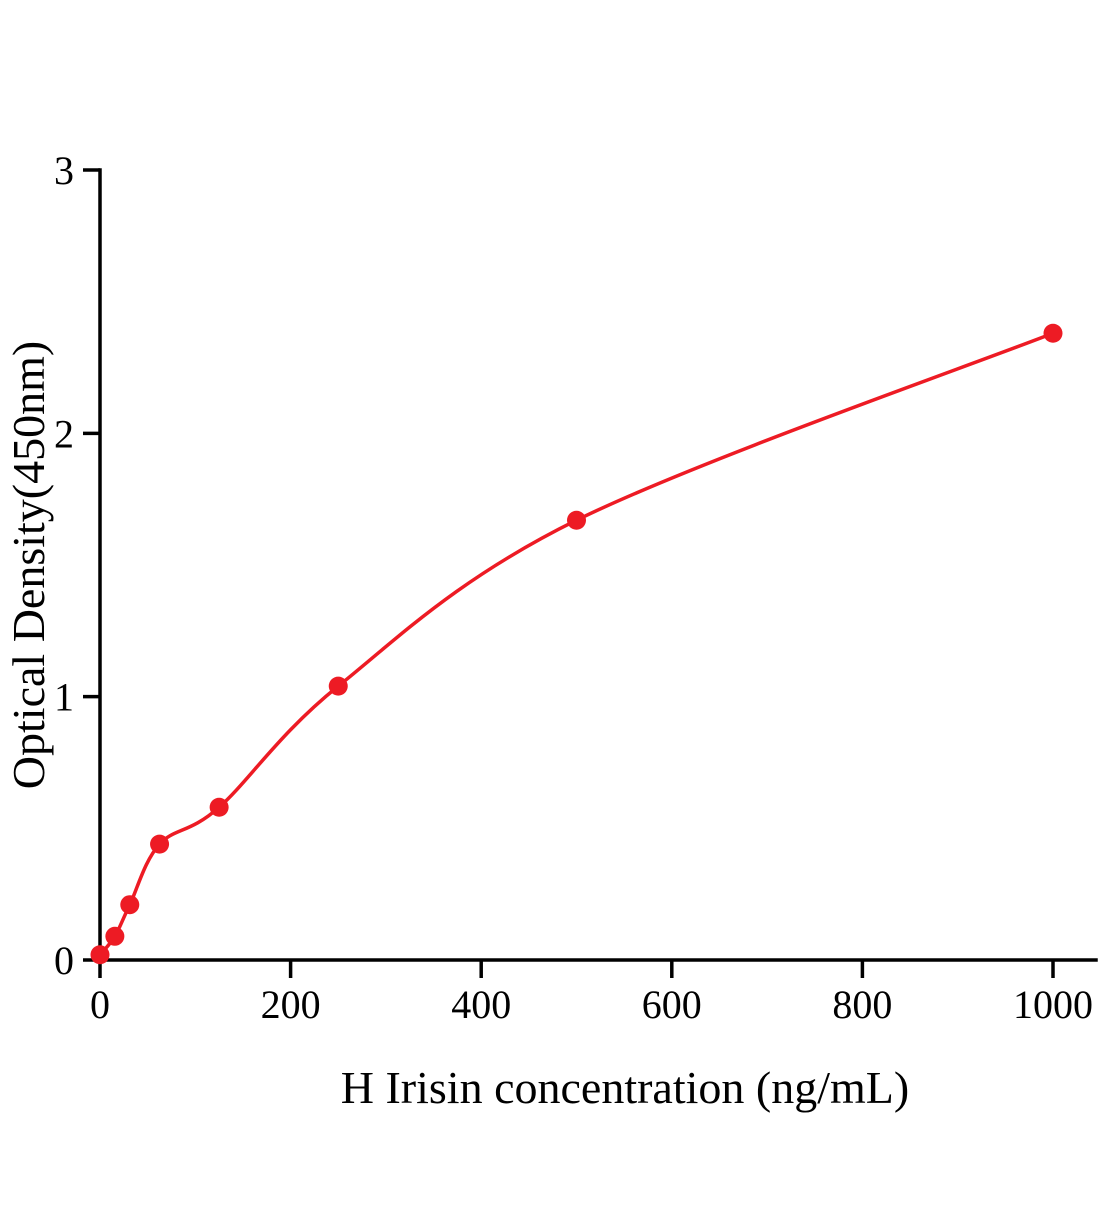 The height and width of the screenshot is (1205, 1104). What do you see at coordinates (28, 565) in the screenshot?
I see `y-axis-title: Optical Density(450nm)` at bounding box center [28, 565].